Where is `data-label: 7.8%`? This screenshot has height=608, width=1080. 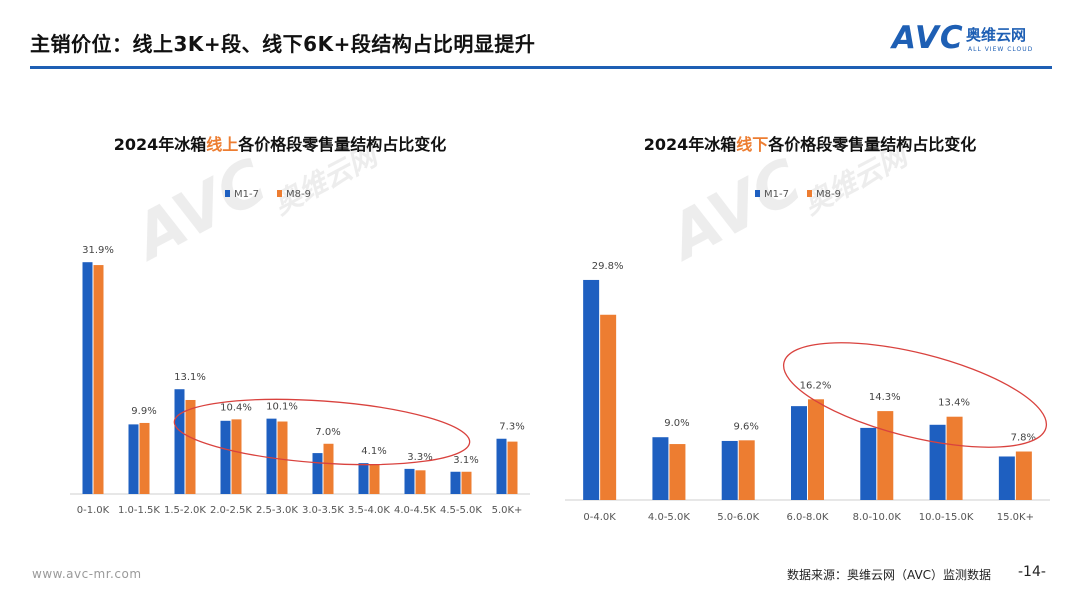
data-label: 7.8% is located at coordinates (1023, 438).